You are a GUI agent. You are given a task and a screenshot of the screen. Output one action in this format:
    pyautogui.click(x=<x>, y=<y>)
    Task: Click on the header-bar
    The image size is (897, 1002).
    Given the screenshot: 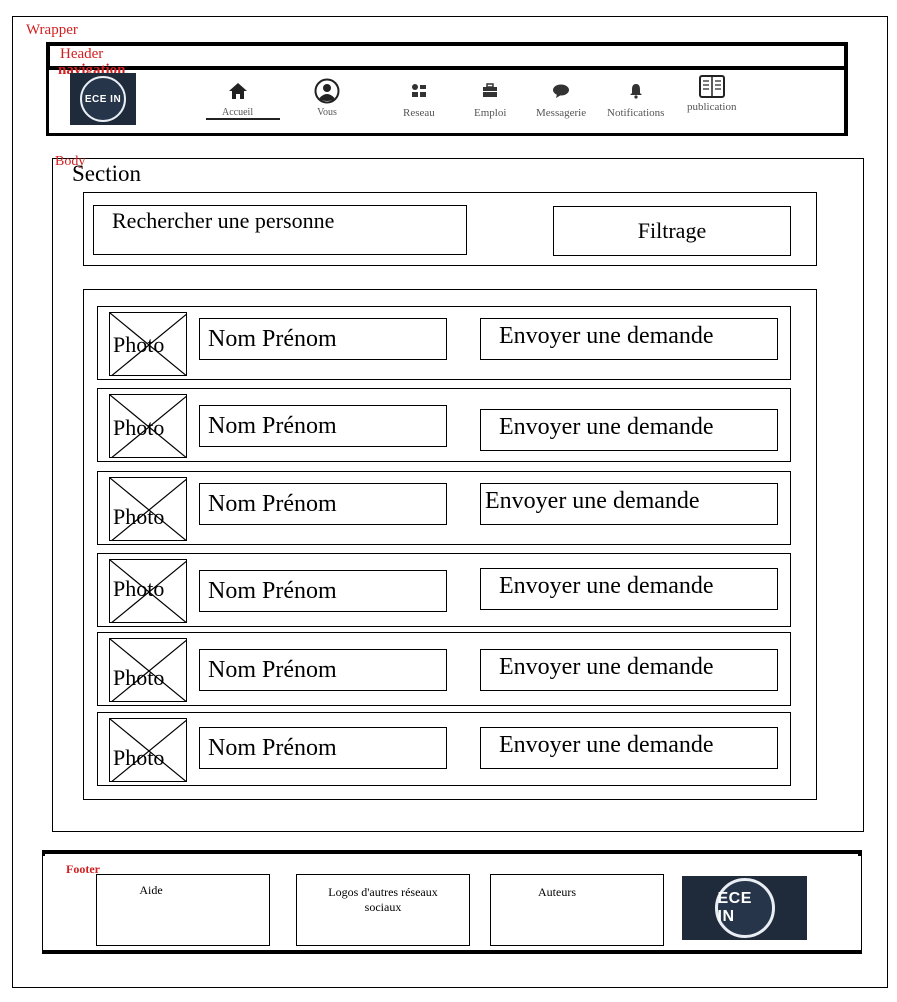 What is the action you would take?
    pyautogui.click(x=447, y=56)
    